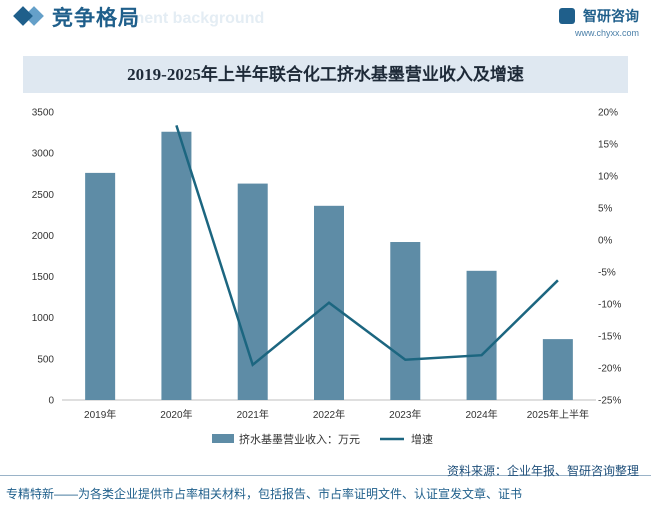  What do you see at coordinates (96, 18) in the screenshot?
I see `section-title: 竞争格局` at bounding box center [96, 18].